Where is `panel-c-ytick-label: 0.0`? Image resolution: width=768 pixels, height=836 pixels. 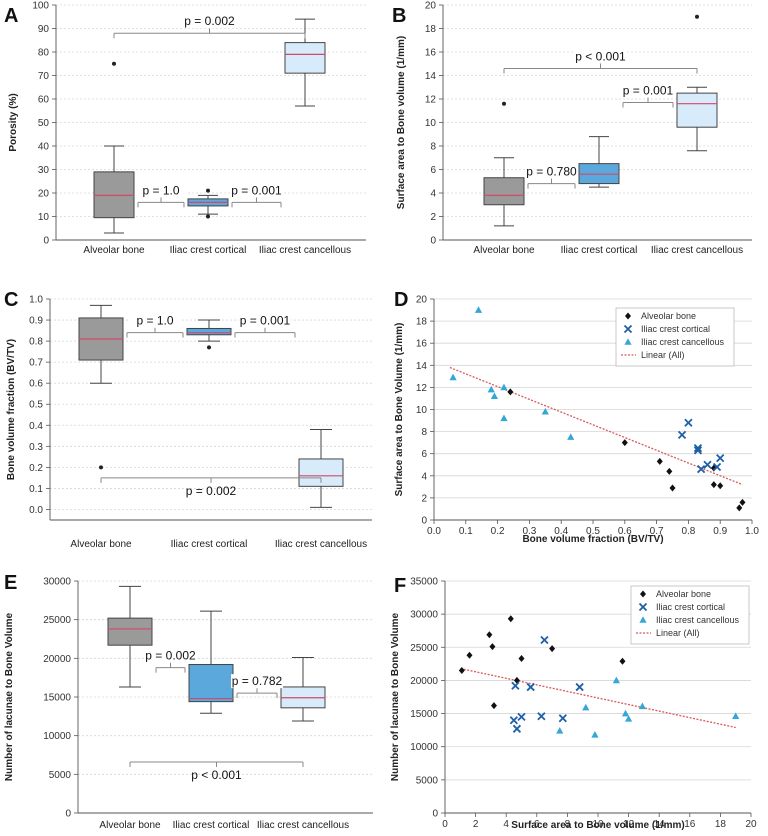 panel-c-ytick-label: 0.0 is located at coordinates (36, 510).